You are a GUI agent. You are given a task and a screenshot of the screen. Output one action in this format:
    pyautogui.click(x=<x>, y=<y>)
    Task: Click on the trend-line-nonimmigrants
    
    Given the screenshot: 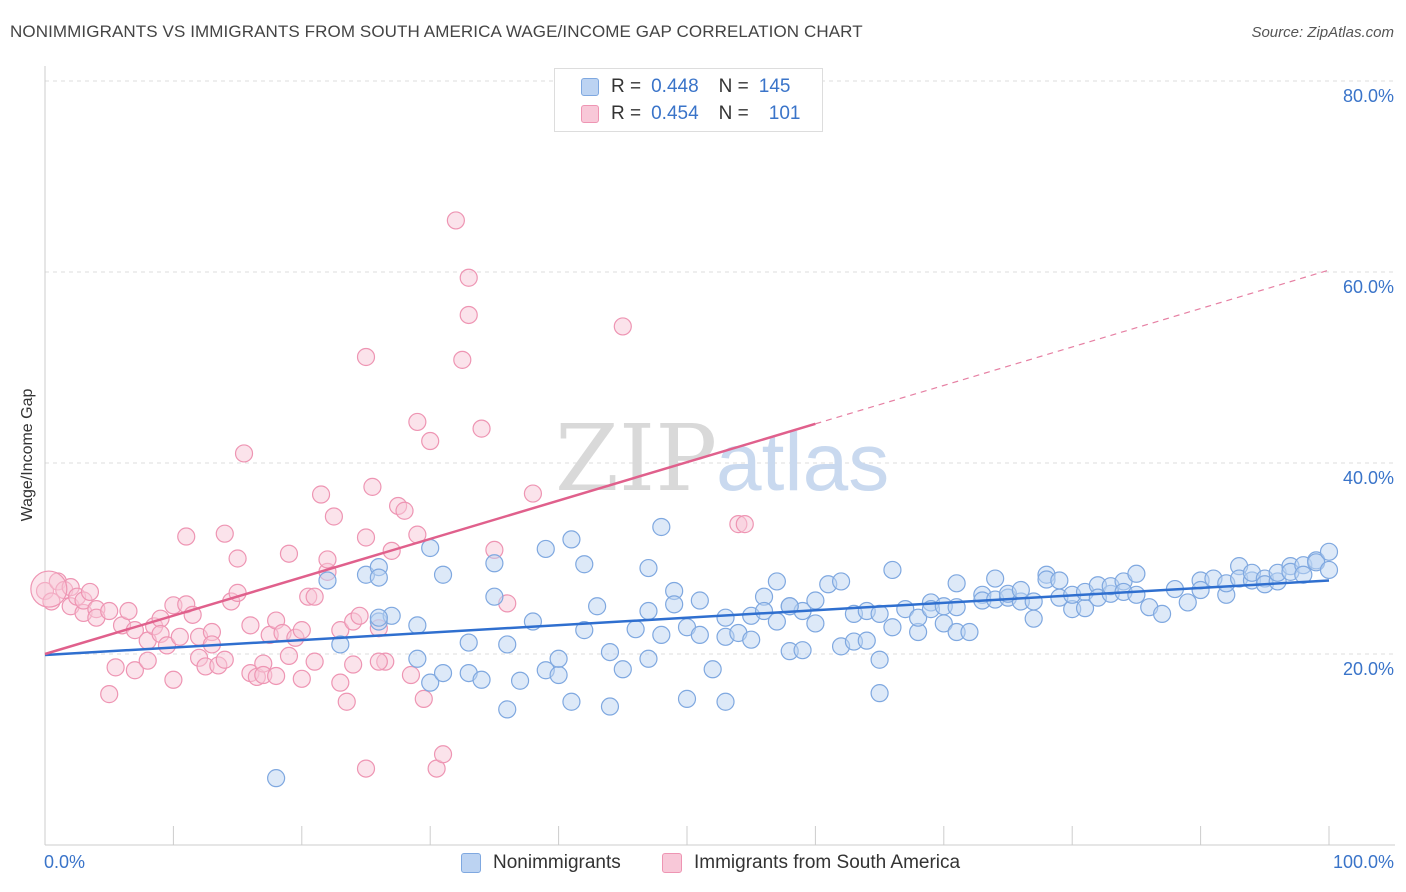 What is the action you would take?
    pyautogui.click(x=687, y=618)
    